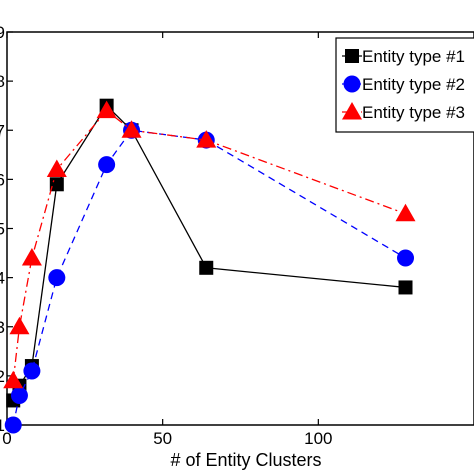 Image resolution: width=474 pixels, height=474 pixels. I want to click on y-tick-label: 6, so click(2, 179).